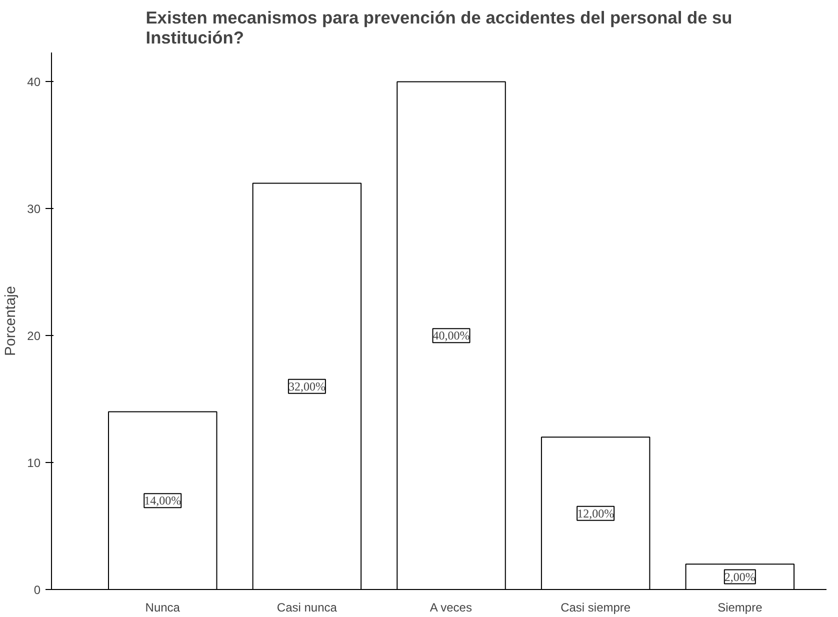 This screenshot has height=617, width=838. What do you see at coordinates (34, 463) in the screenshot?
I see `y-tick-label: 10` at bounding box center [34, 463].